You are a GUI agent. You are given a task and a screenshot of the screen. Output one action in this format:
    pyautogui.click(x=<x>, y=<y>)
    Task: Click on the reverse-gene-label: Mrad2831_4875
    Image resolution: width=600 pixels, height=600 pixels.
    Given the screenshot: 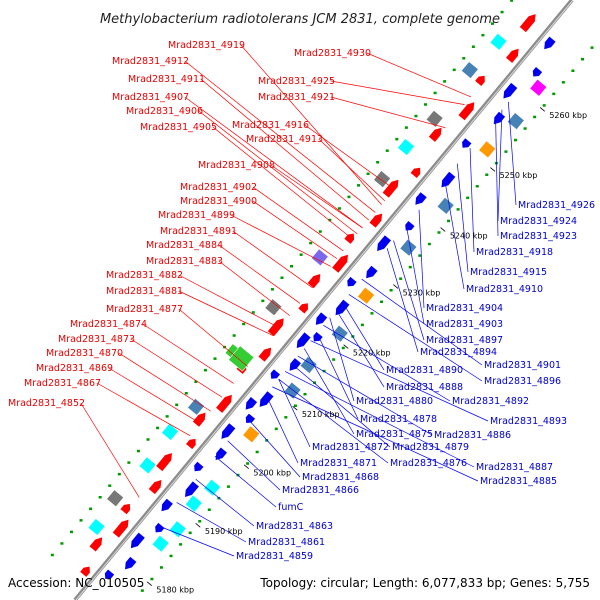 What is the action you would take?
    pyautogui.click(x=394, y=434)
    